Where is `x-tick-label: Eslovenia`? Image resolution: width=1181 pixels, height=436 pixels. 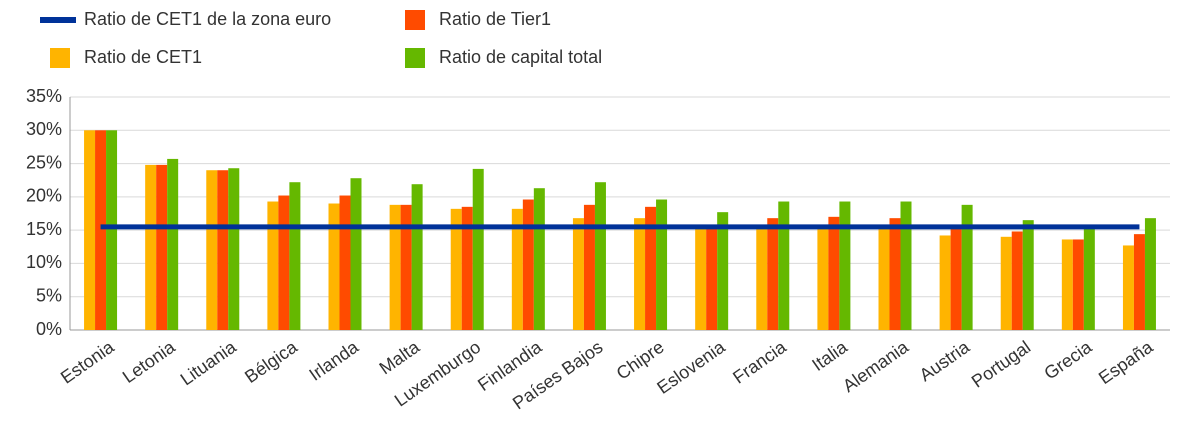 x-tick-label: Eslovenia is located at coordinates (691, 367).